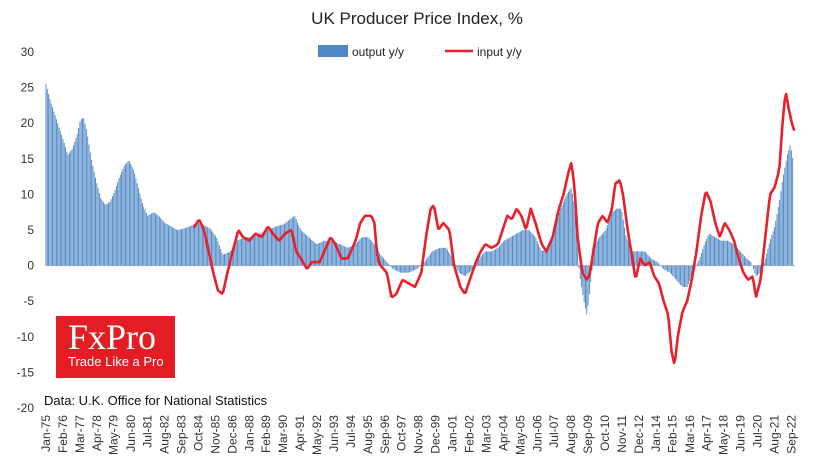 The width and height of the screenshot is (835, 470). What do you see at coordinates (469, 434) in the screenshot?
I see `x-tick-label: Feb-02` at bounding box center [469, 434].